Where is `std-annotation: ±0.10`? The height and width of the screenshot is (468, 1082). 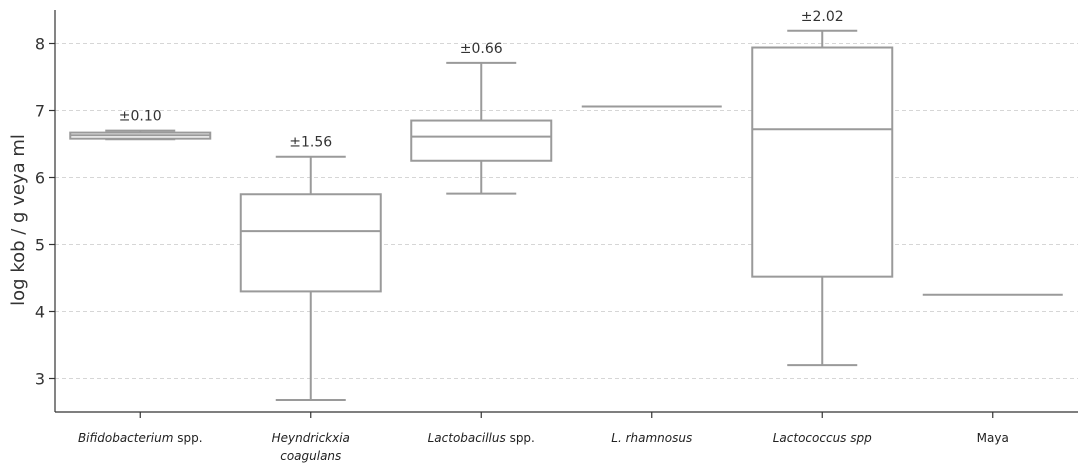
std-annotation: ±0.10 is located at coordinates (140, 117).